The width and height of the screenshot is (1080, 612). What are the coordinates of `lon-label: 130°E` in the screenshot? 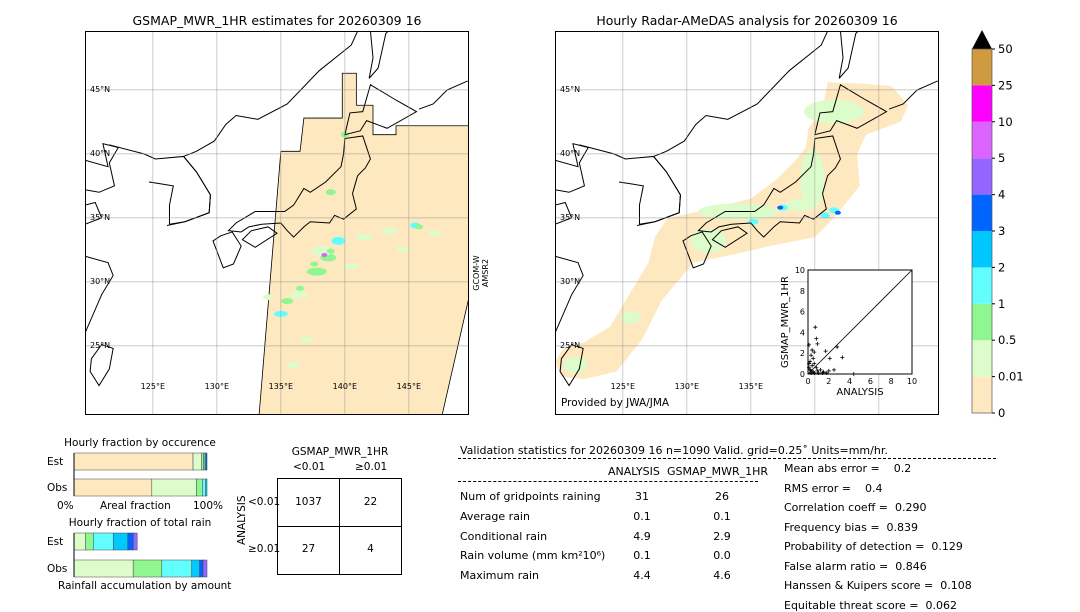 It's located at (217, 386).